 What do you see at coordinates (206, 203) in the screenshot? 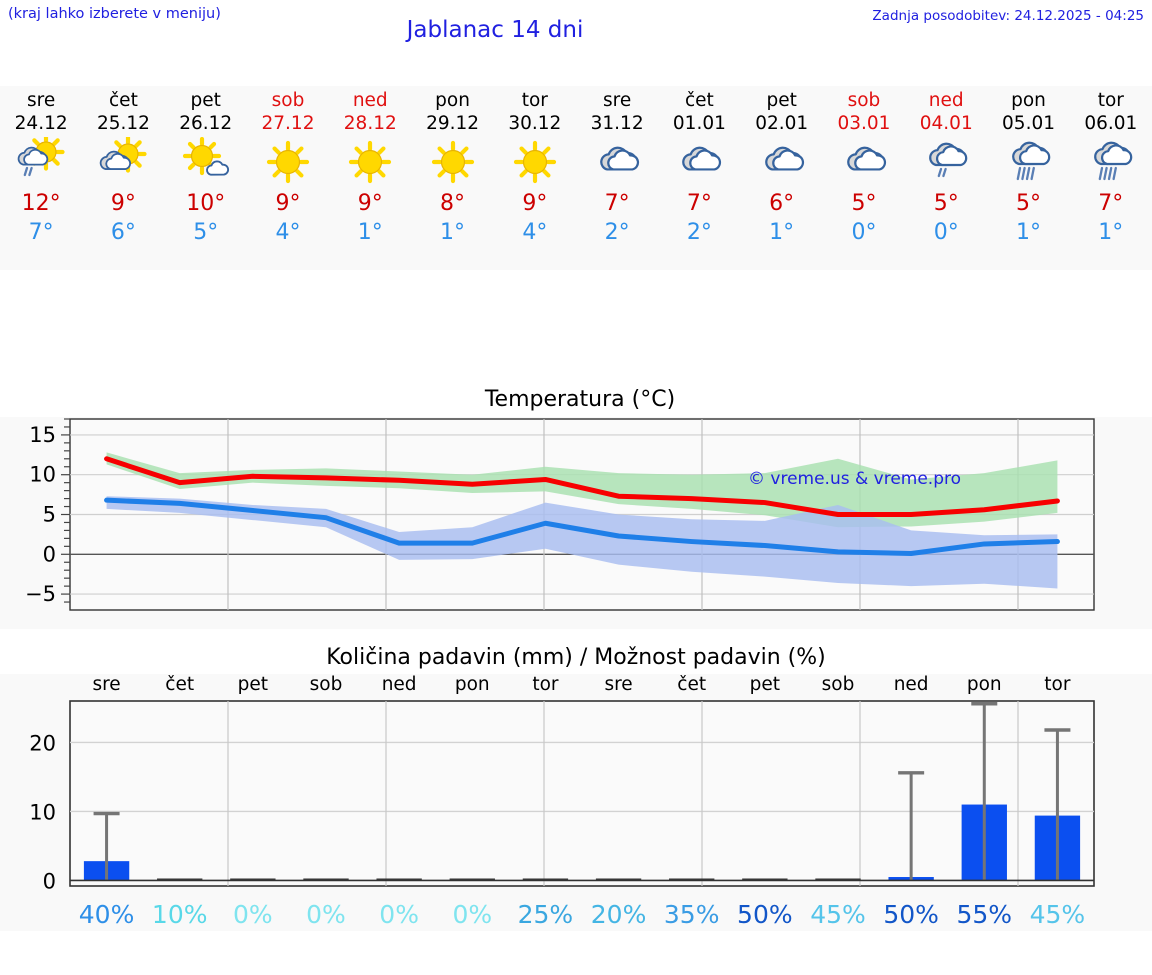
I see `day-max-temp: 10°` at bounding box center [206, 203].